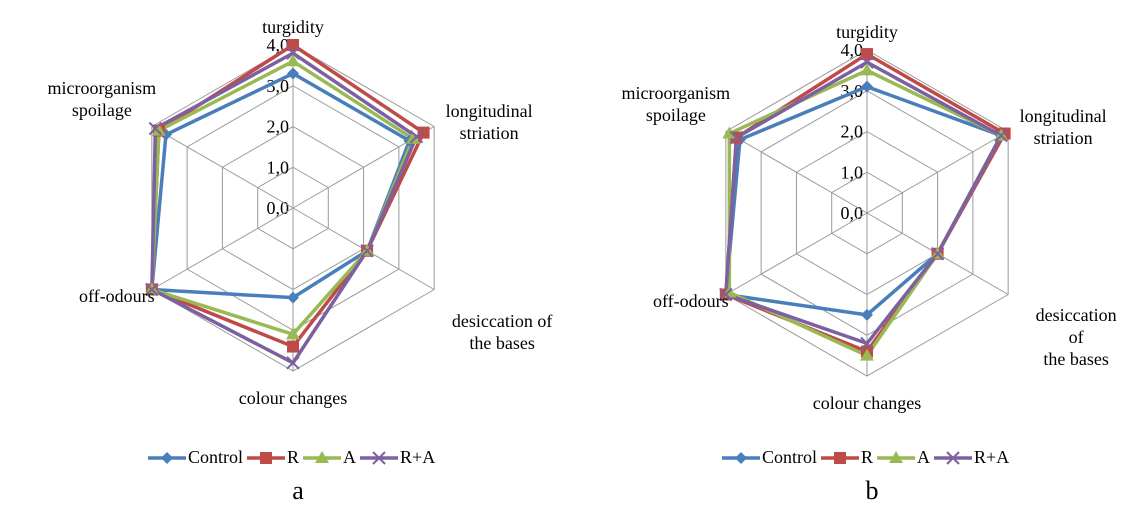 The height and width of the screenshot is (508, 1140). I want to click on tick-label: 3,0, so click(278, 86).